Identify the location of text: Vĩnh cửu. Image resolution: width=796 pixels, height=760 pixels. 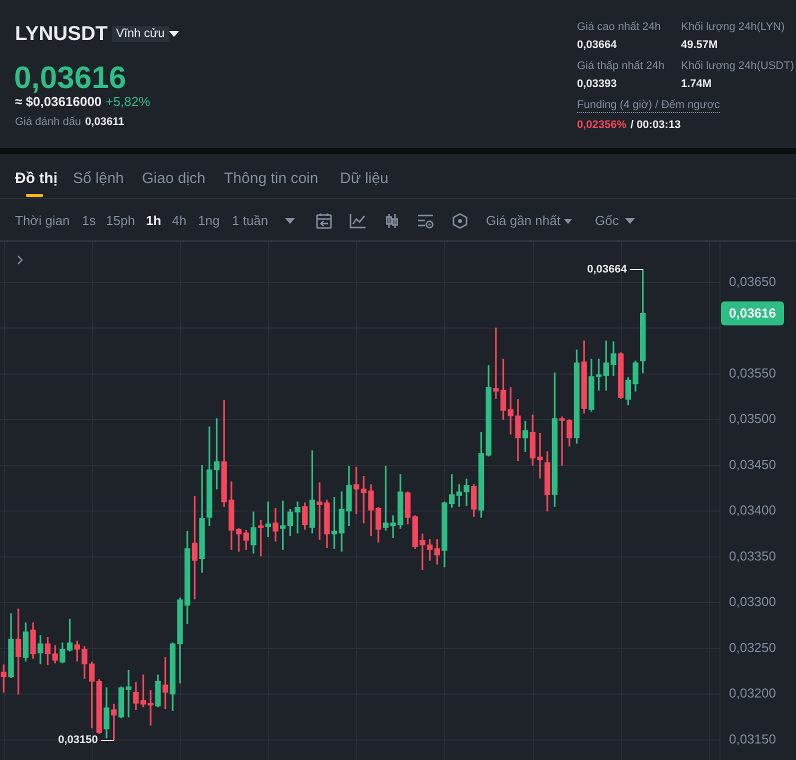
(140, 34).